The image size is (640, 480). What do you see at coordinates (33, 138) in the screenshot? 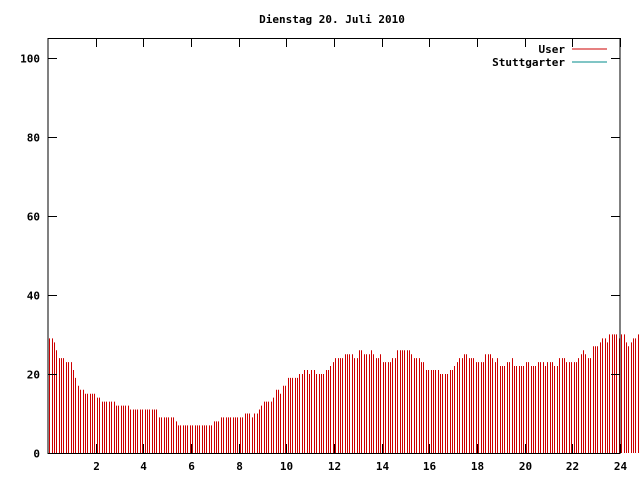
I see `y-tick-label: 80` at bounding box center [33, 138].